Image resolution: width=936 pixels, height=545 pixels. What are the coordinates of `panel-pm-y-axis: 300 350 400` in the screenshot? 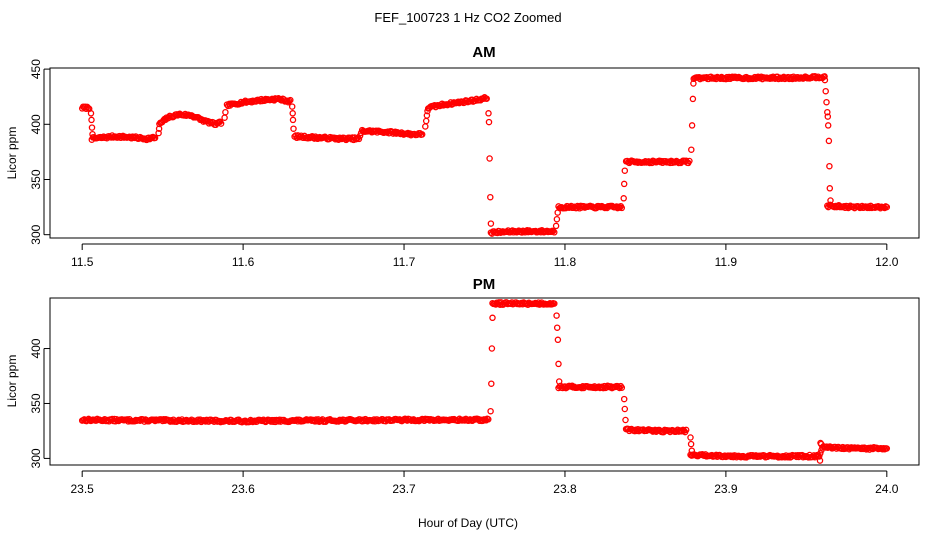 It's located at (39, 403).